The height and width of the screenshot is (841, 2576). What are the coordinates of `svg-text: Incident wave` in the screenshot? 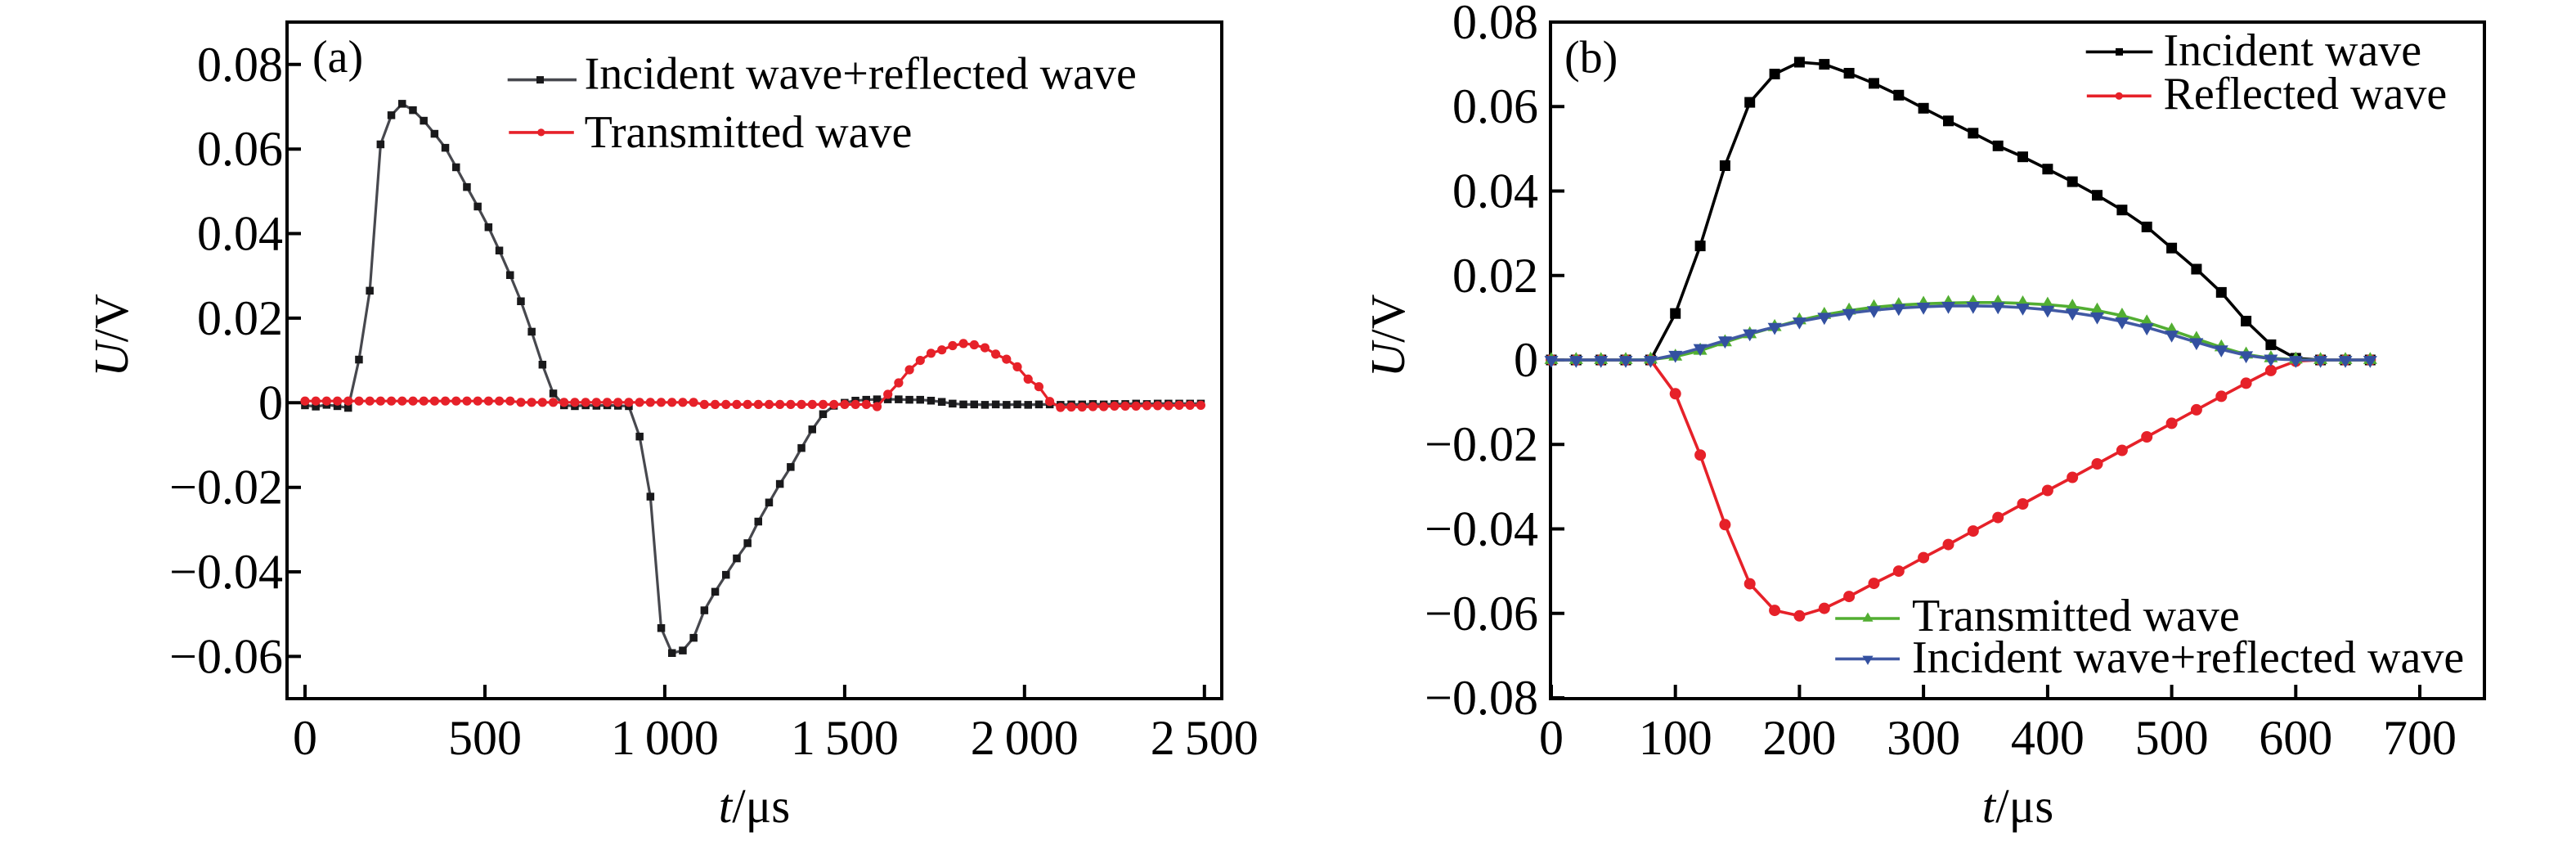 It's located at (2293, 50).